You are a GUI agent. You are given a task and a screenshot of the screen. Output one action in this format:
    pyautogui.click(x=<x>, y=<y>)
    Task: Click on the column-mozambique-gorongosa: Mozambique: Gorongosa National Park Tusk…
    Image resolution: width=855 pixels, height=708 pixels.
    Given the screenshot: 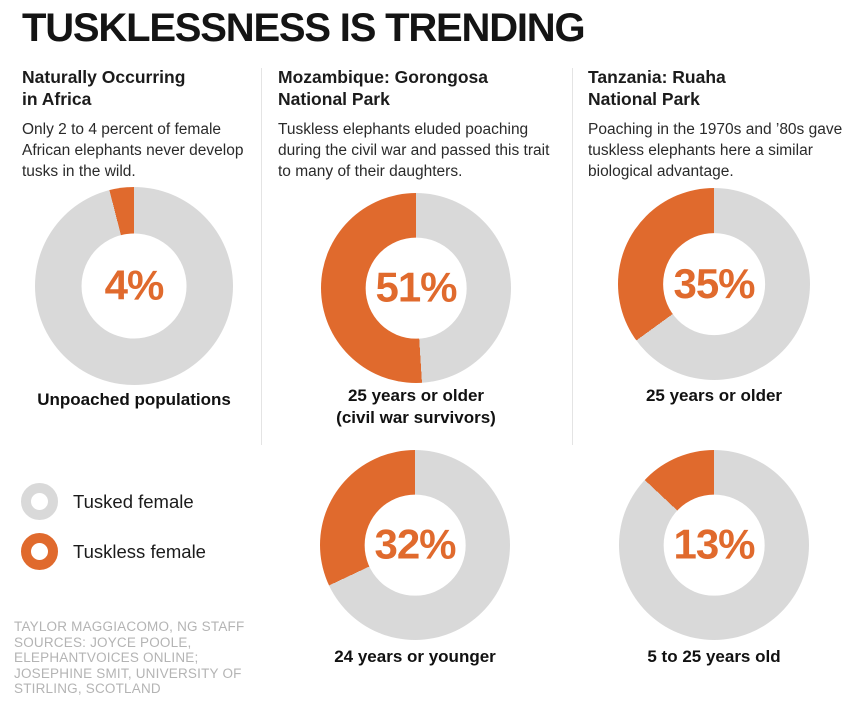 What is the action you would take?
    pyautogui.click(x=419, y=124)
    